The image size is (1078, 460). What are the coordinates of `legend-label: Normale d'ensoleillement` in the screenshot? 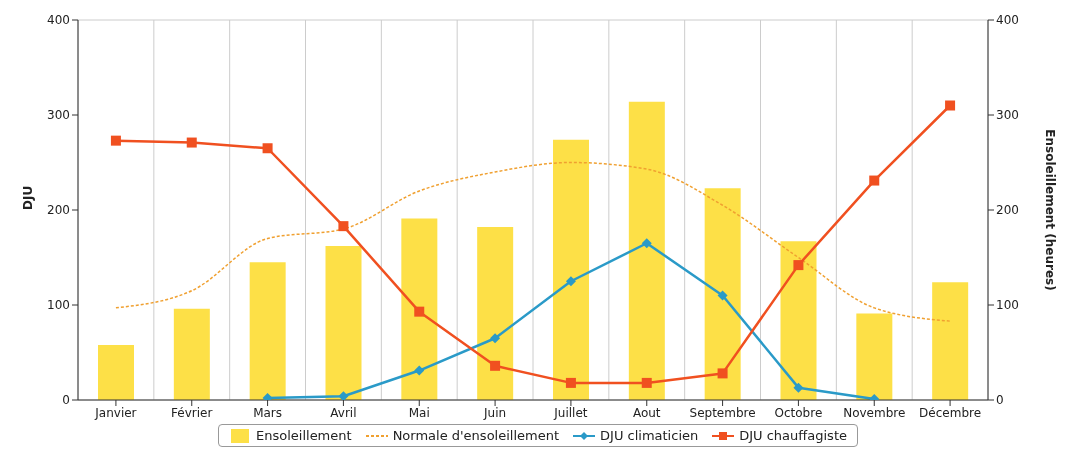 It's located at (476, 435).